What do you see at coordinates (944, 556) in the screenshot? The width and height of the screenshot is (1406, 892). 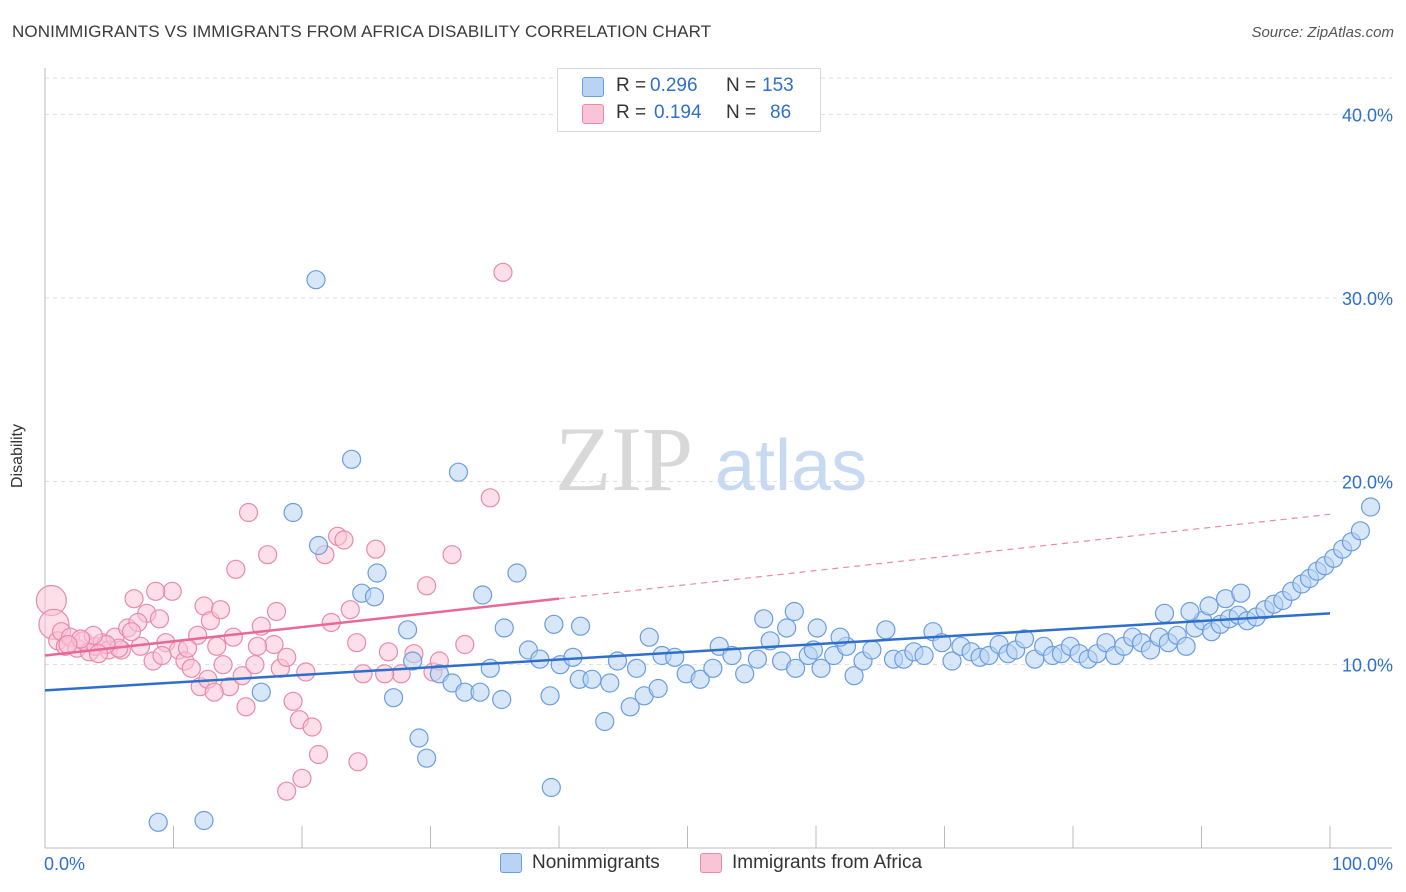 I see `trend-line-immigrants-extension` at bounding box center [944, 556].